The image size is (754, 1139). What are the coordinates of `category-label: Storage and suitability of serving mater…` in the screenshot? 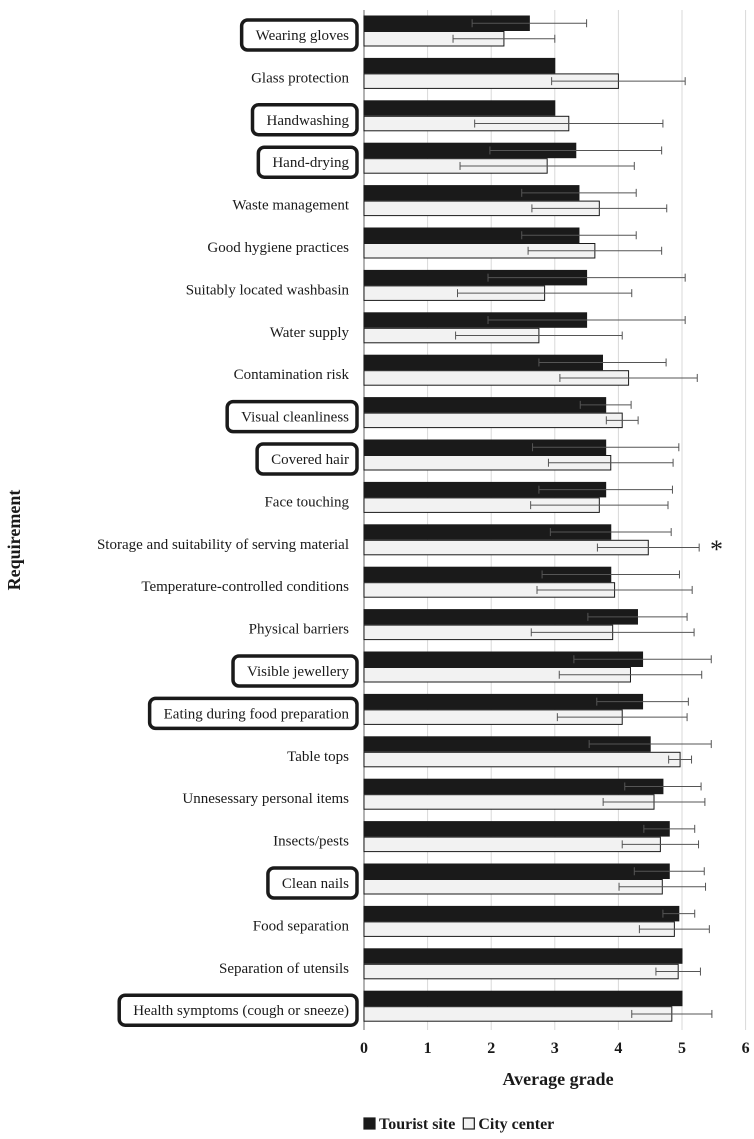 It's located at (223, 545).